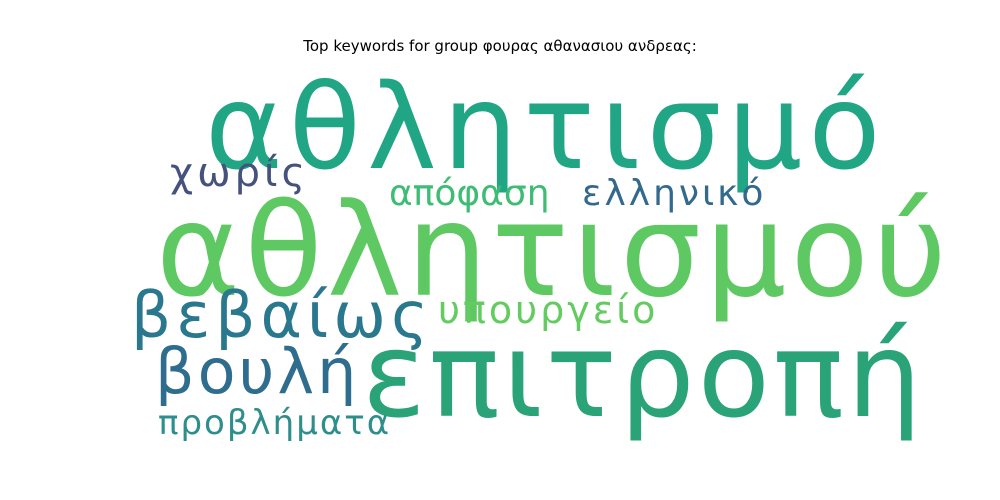  Describe the element at coordinates (469, 193) in the screenshot. I see `keyword-apofasi: απόφαση` at that location.